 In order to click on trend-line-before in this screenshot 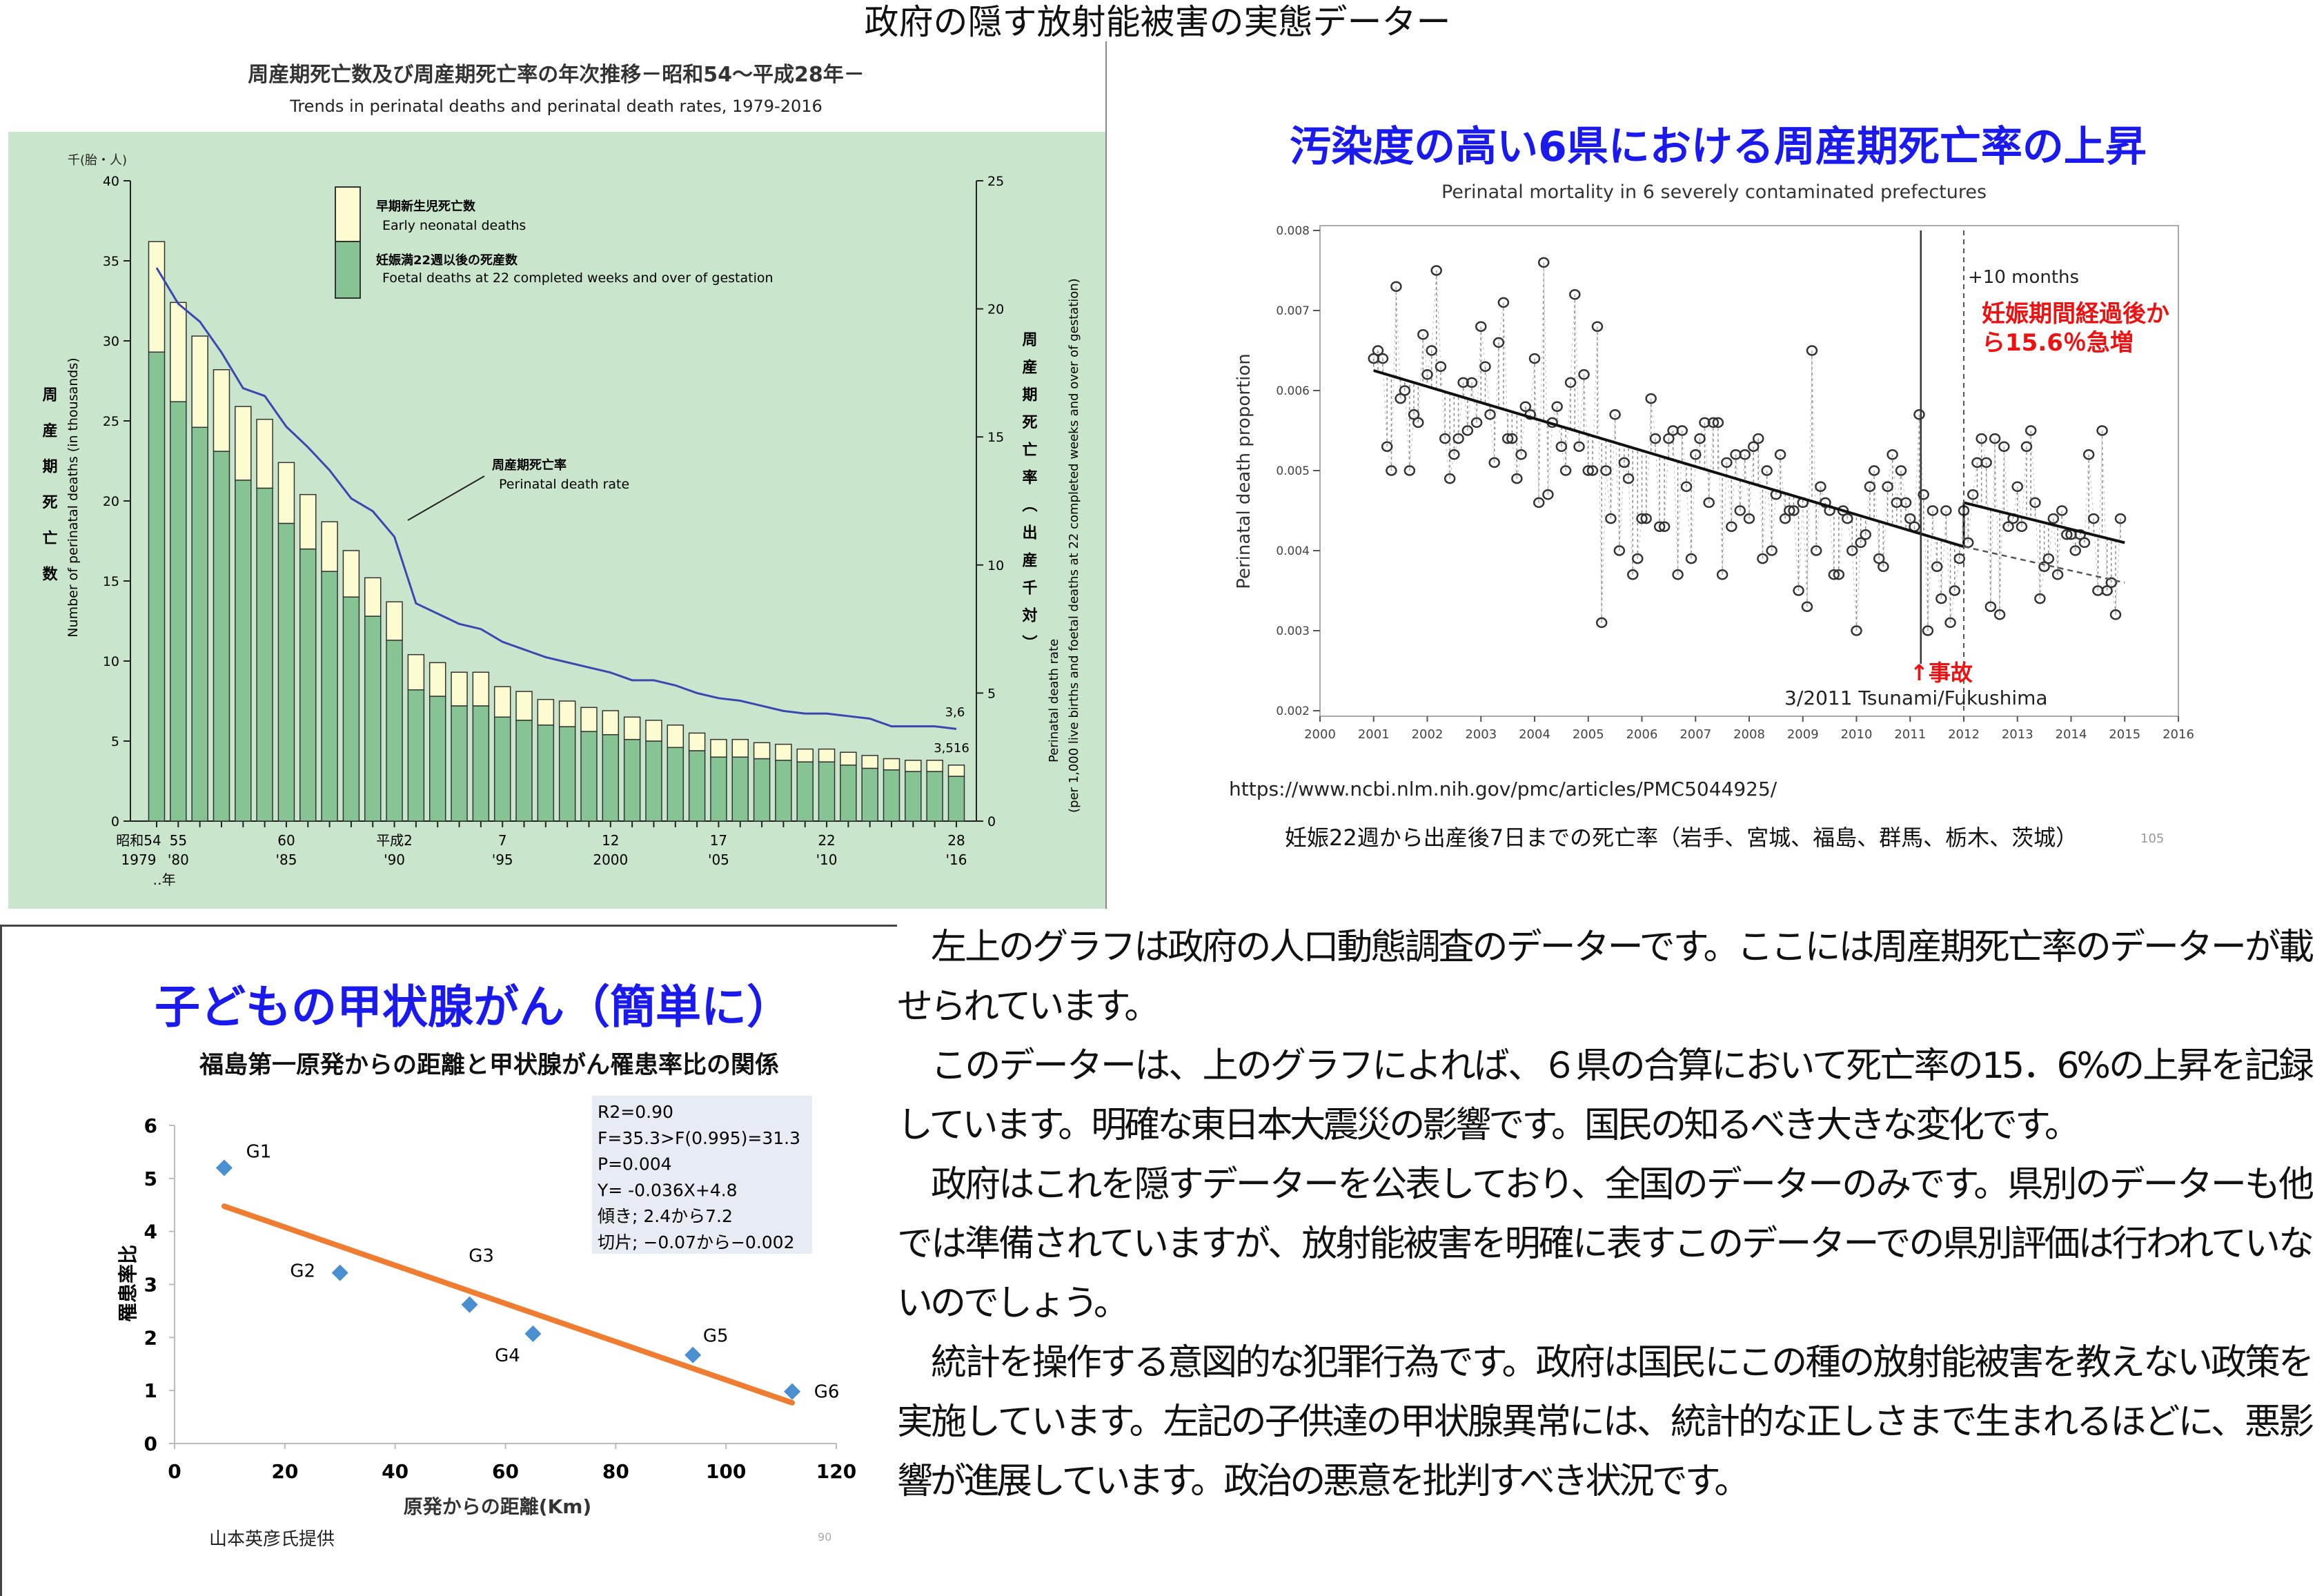, I will do `click(1668, 459)`.